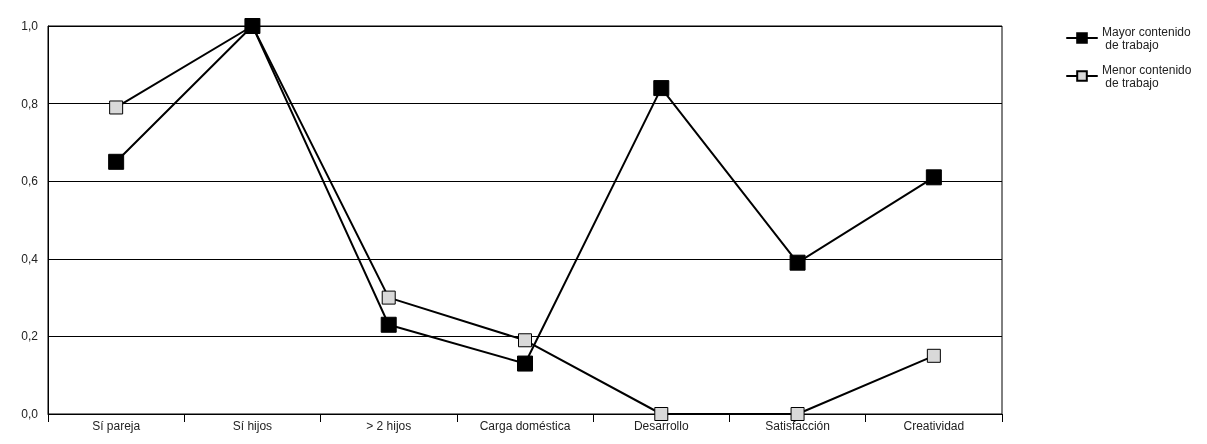 The width and height of the screenshot is (1207, 444). I want to click on y-tick-label: 0,4, so click(30, 258).